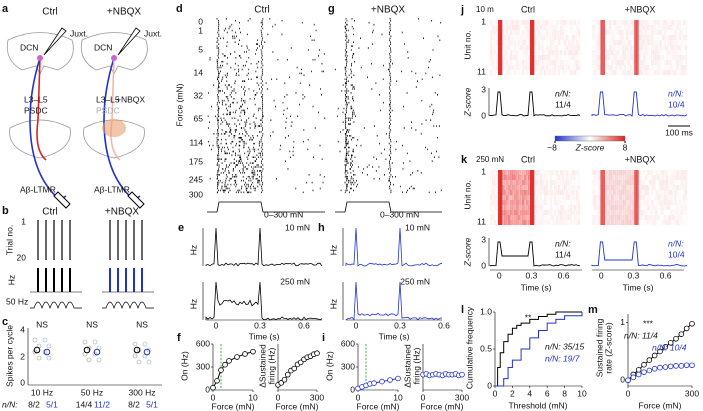 This screenshot has width=703, height=411. What do you see at coordinates (622, 322) in the screenshot?
I see `y-tick-label: 1` at bounding box center [622, 322].